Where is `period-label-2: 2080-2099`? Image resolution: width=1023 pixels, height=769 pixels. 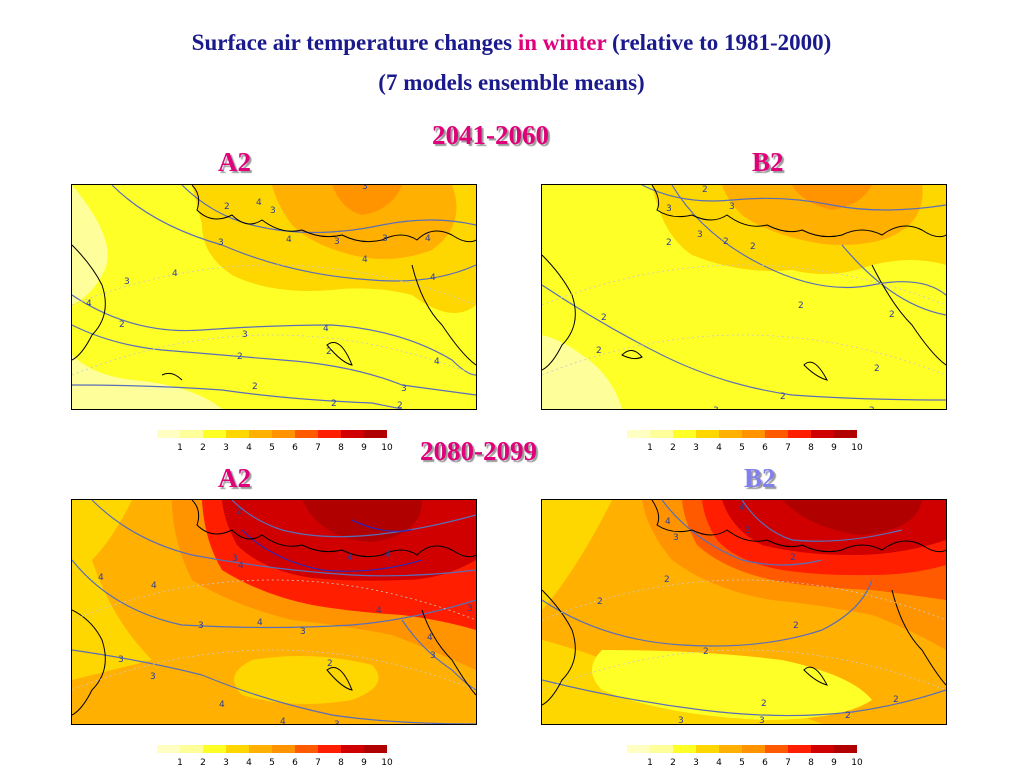 period-label-2: 2080-2099 is located at coordinates (478, 451).